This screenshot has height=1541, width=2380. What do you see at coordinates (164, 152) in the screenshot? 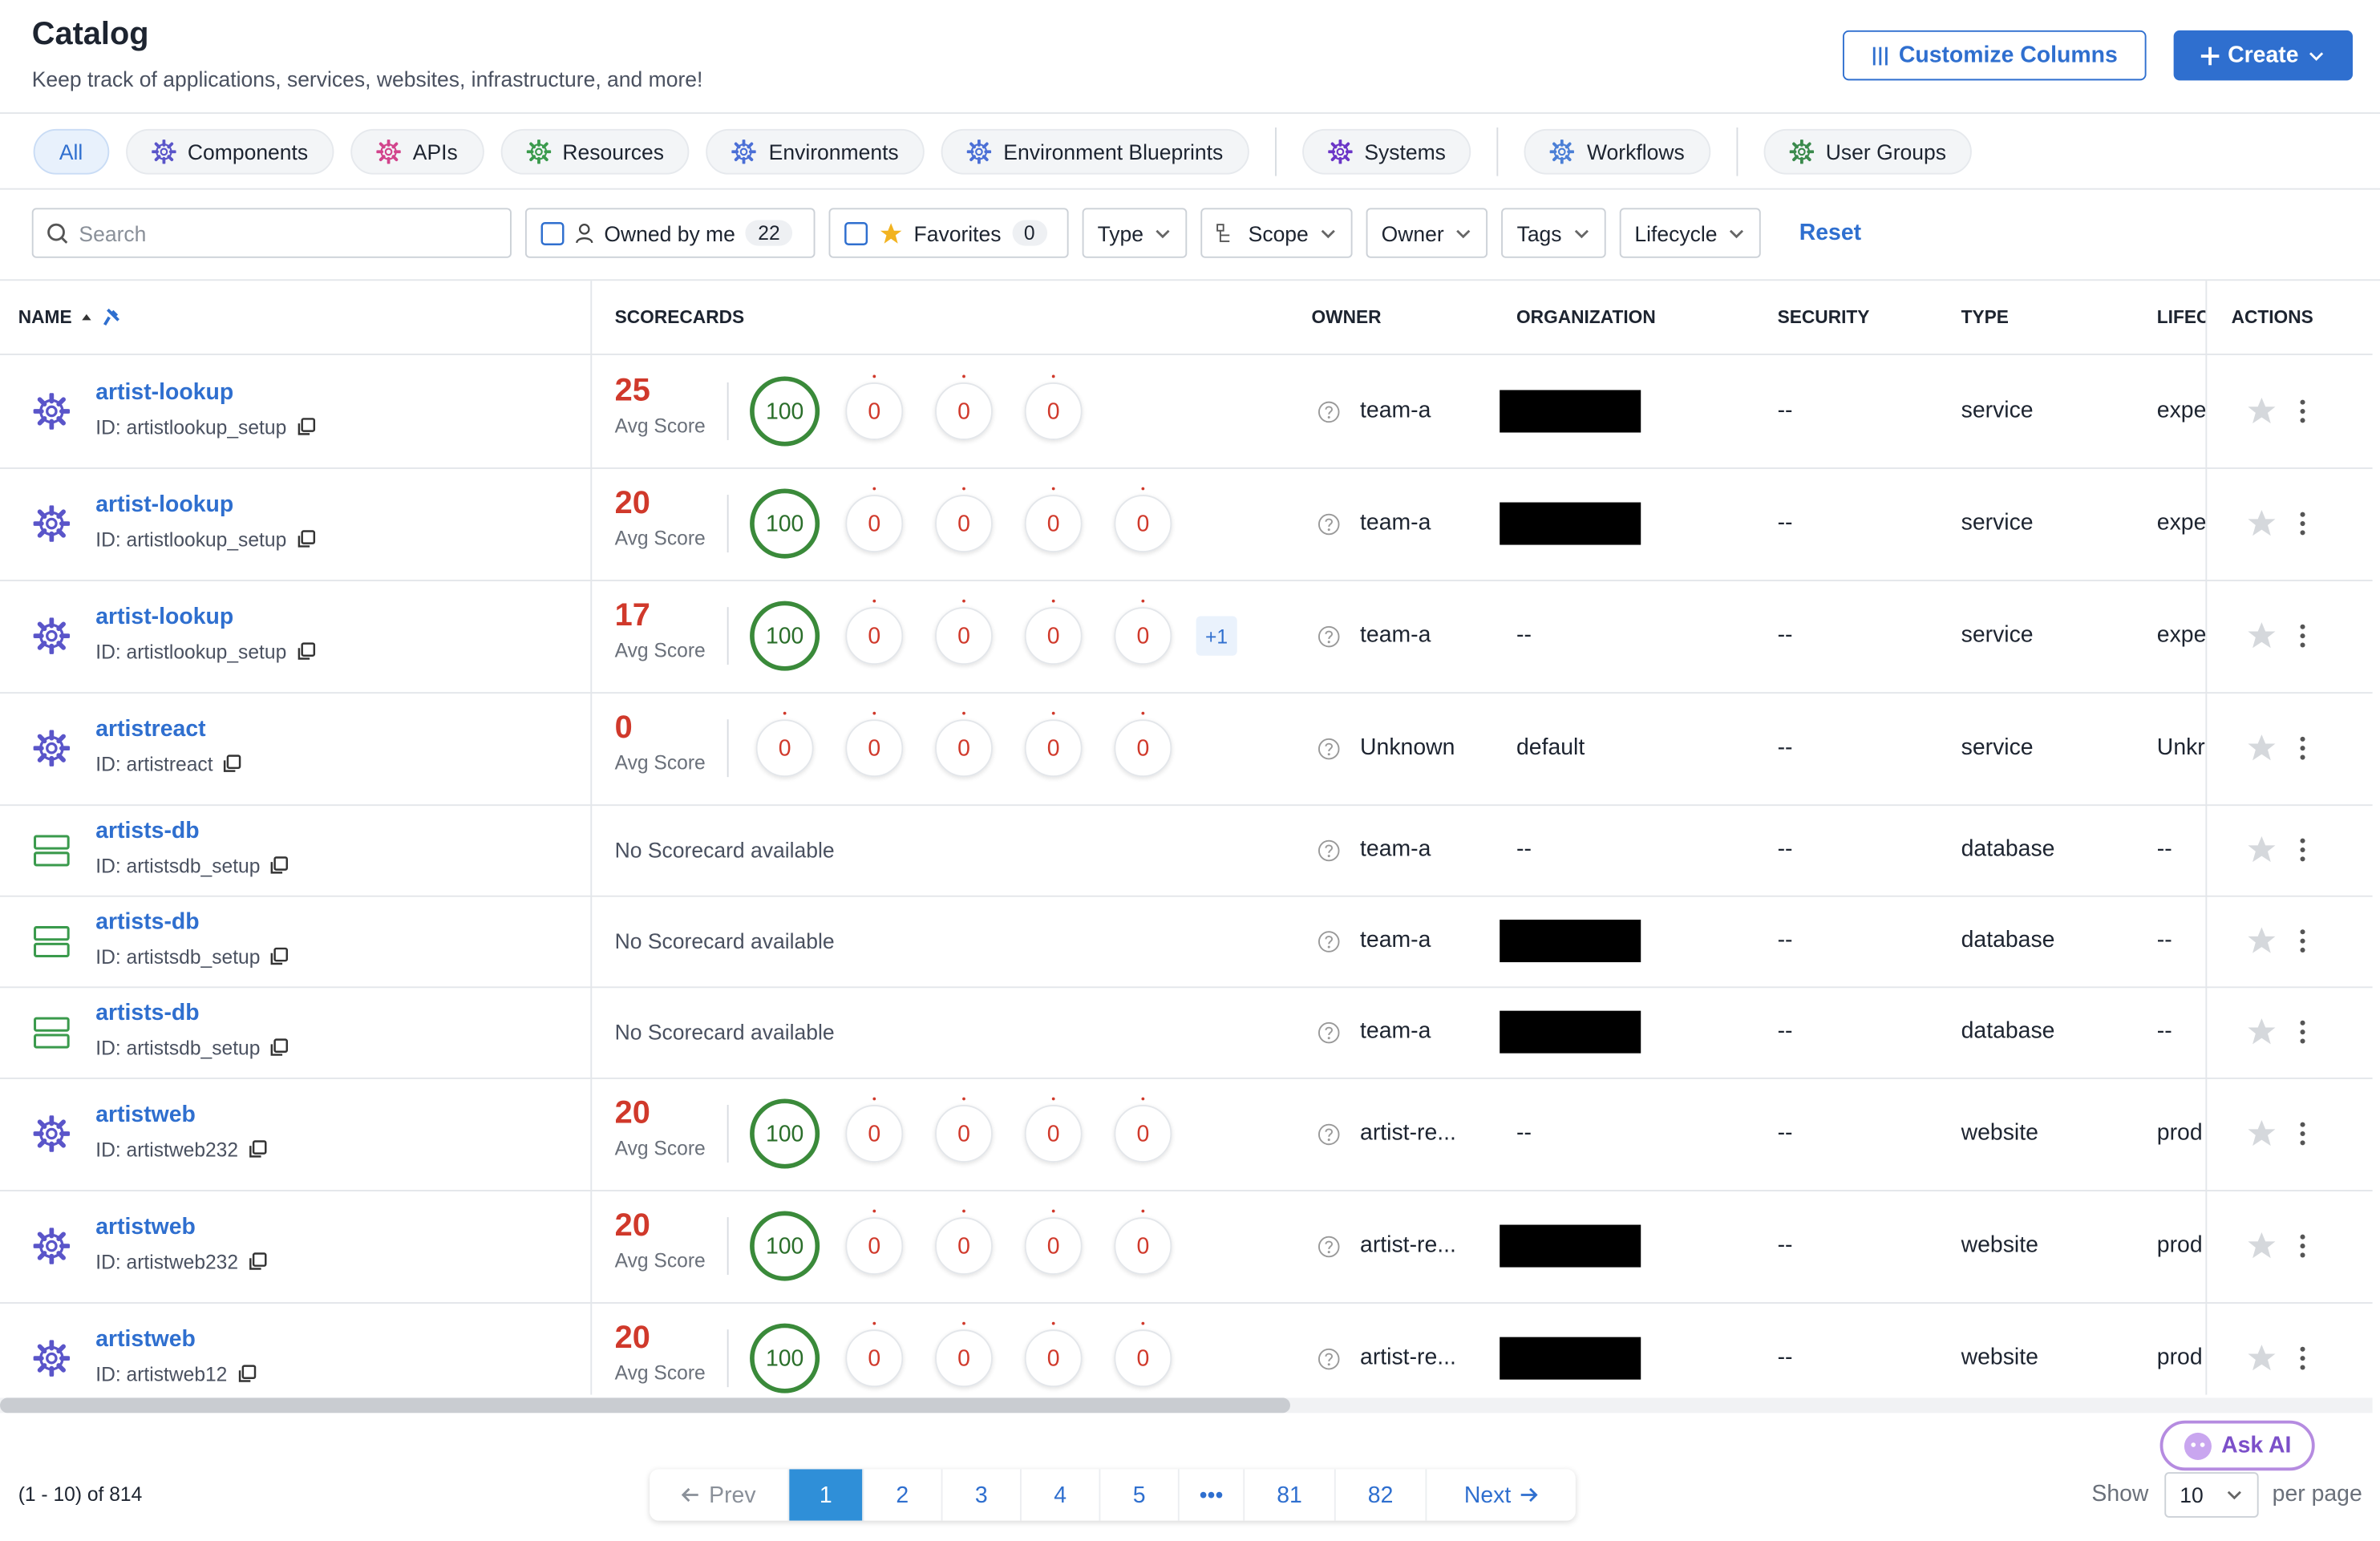
I see `icon-shape` at bounding box center [164, 152].